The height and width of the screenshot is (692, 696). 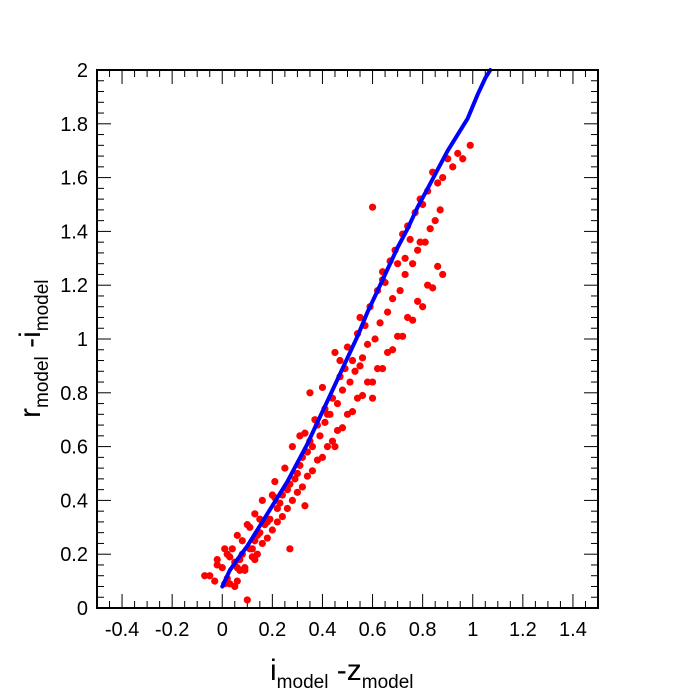 I want to click on y-tick-label: 0.8, so click(x=74, y=394).